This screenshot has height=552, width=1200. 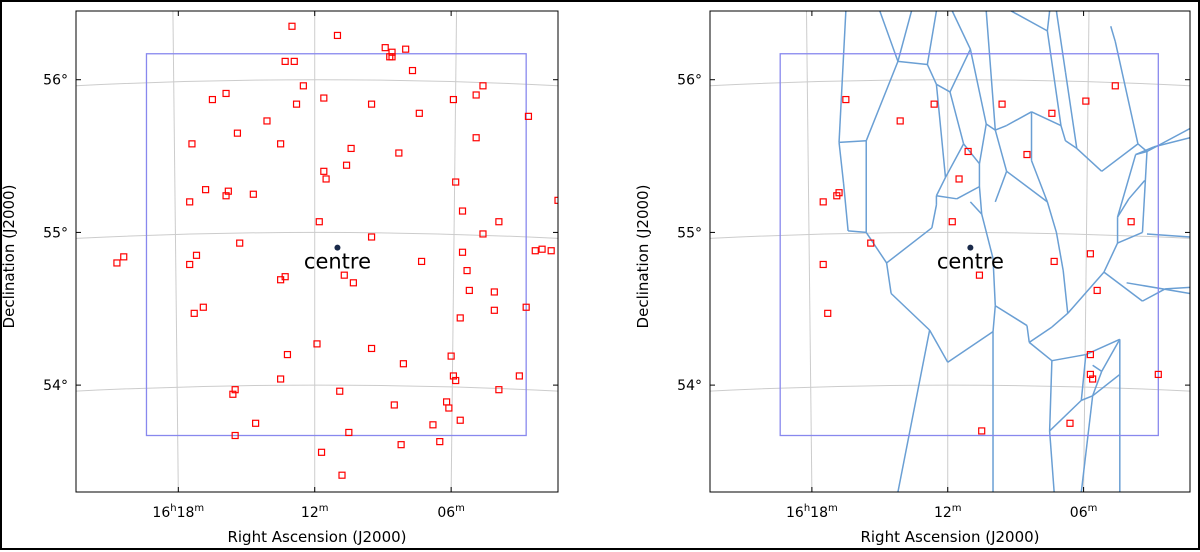 What do you see at coordinates (454, 251) in the screenshot?
I see `ra-grid-line` at bounding box center [454, 251].